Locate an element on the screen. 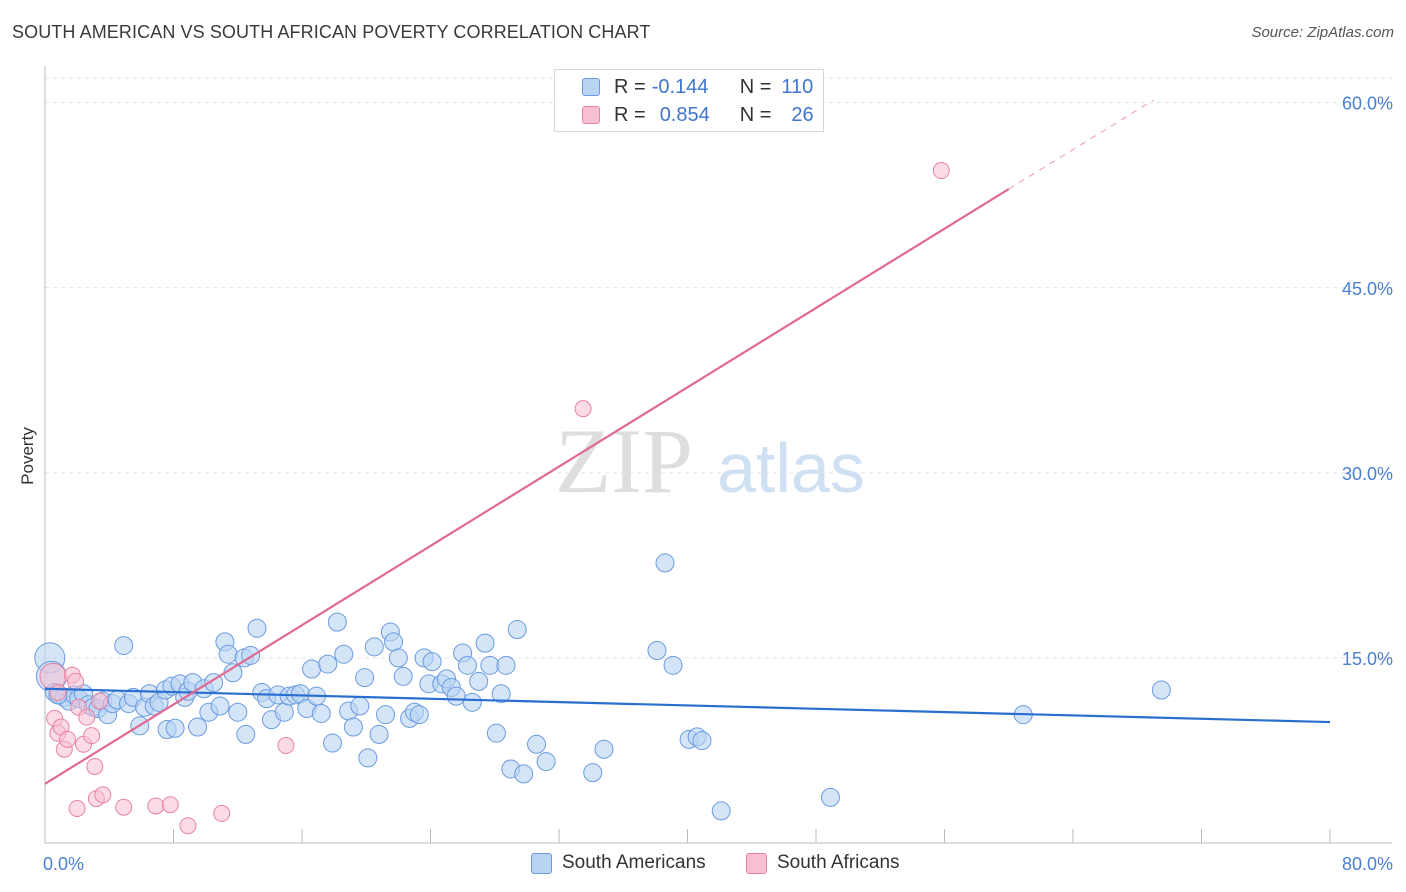 Image resolution: width=1406 pixels, height=892 pixels. legend-item-south-africans: South Africans is located at coordinates (823, 863).